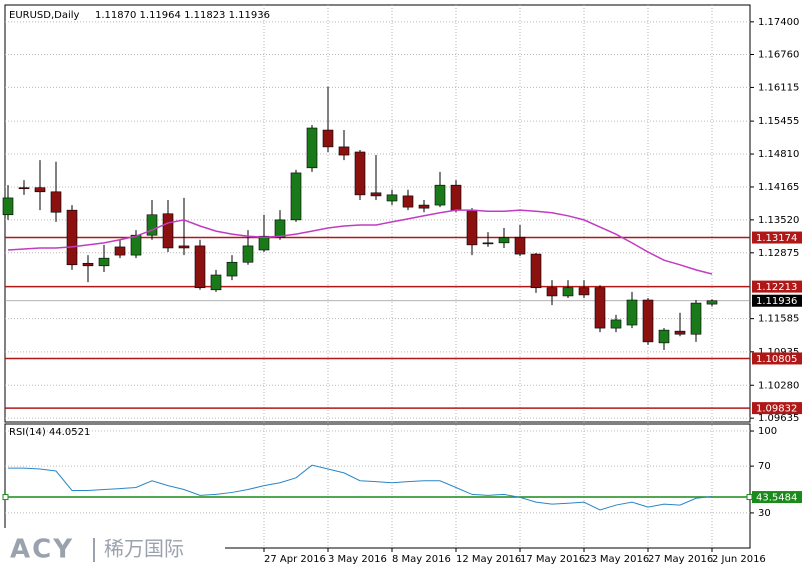  I want to click on current-price-box, so click(777, 300).